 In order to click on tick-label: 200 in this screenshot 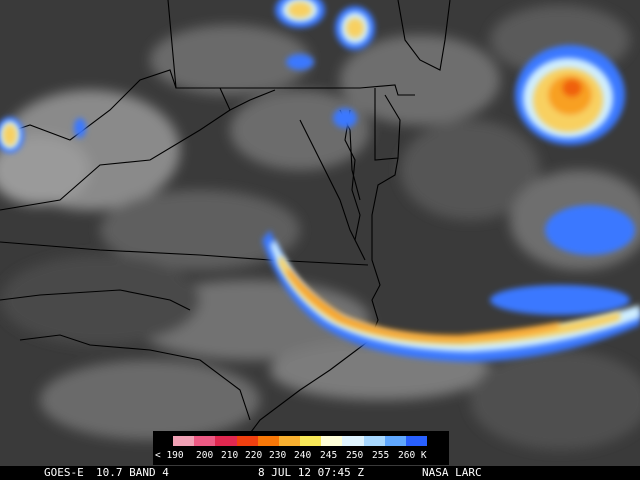, I will do `click(205, 455)`.